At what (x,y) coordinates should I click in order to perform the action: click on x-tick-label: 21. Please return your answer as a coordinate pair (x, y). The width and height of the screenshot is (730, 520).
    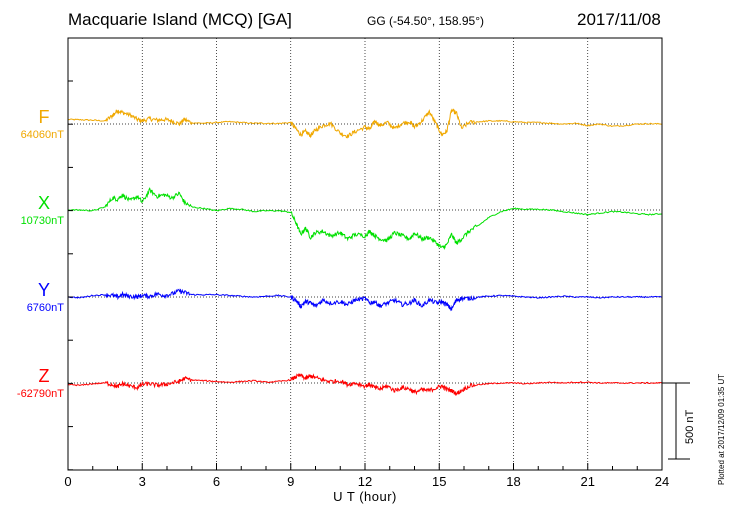
    Looking at the image, I should click on (588, 481).